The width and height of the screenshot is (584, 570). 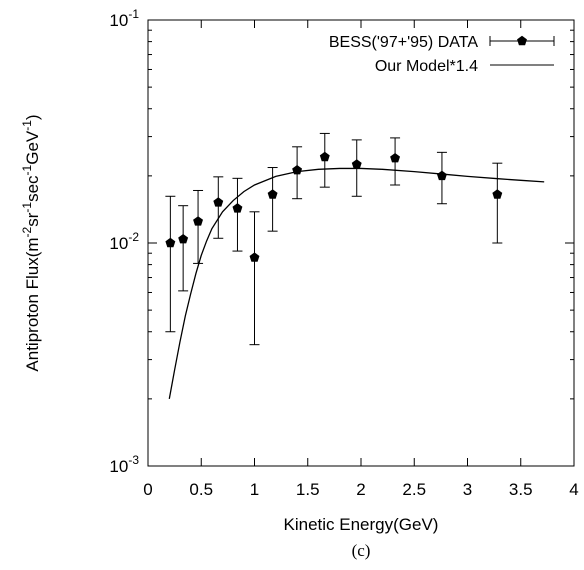 I want to click on x-tick-label: 2, so click(x=360, y=489).